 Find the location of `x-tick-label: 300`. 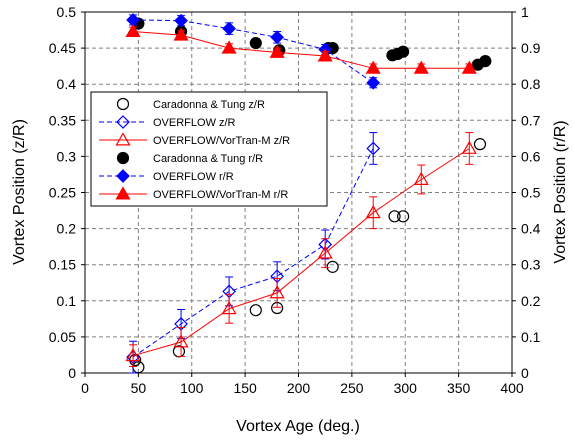

x-tick-label: 300 is located at coordinates (406, 388).